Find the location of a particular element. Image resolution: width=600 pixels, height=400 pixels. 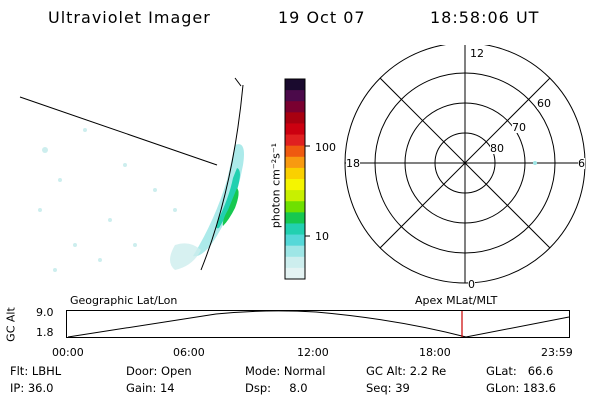

time-tick-0000: 00:00 is located at coordinates (68, 352).